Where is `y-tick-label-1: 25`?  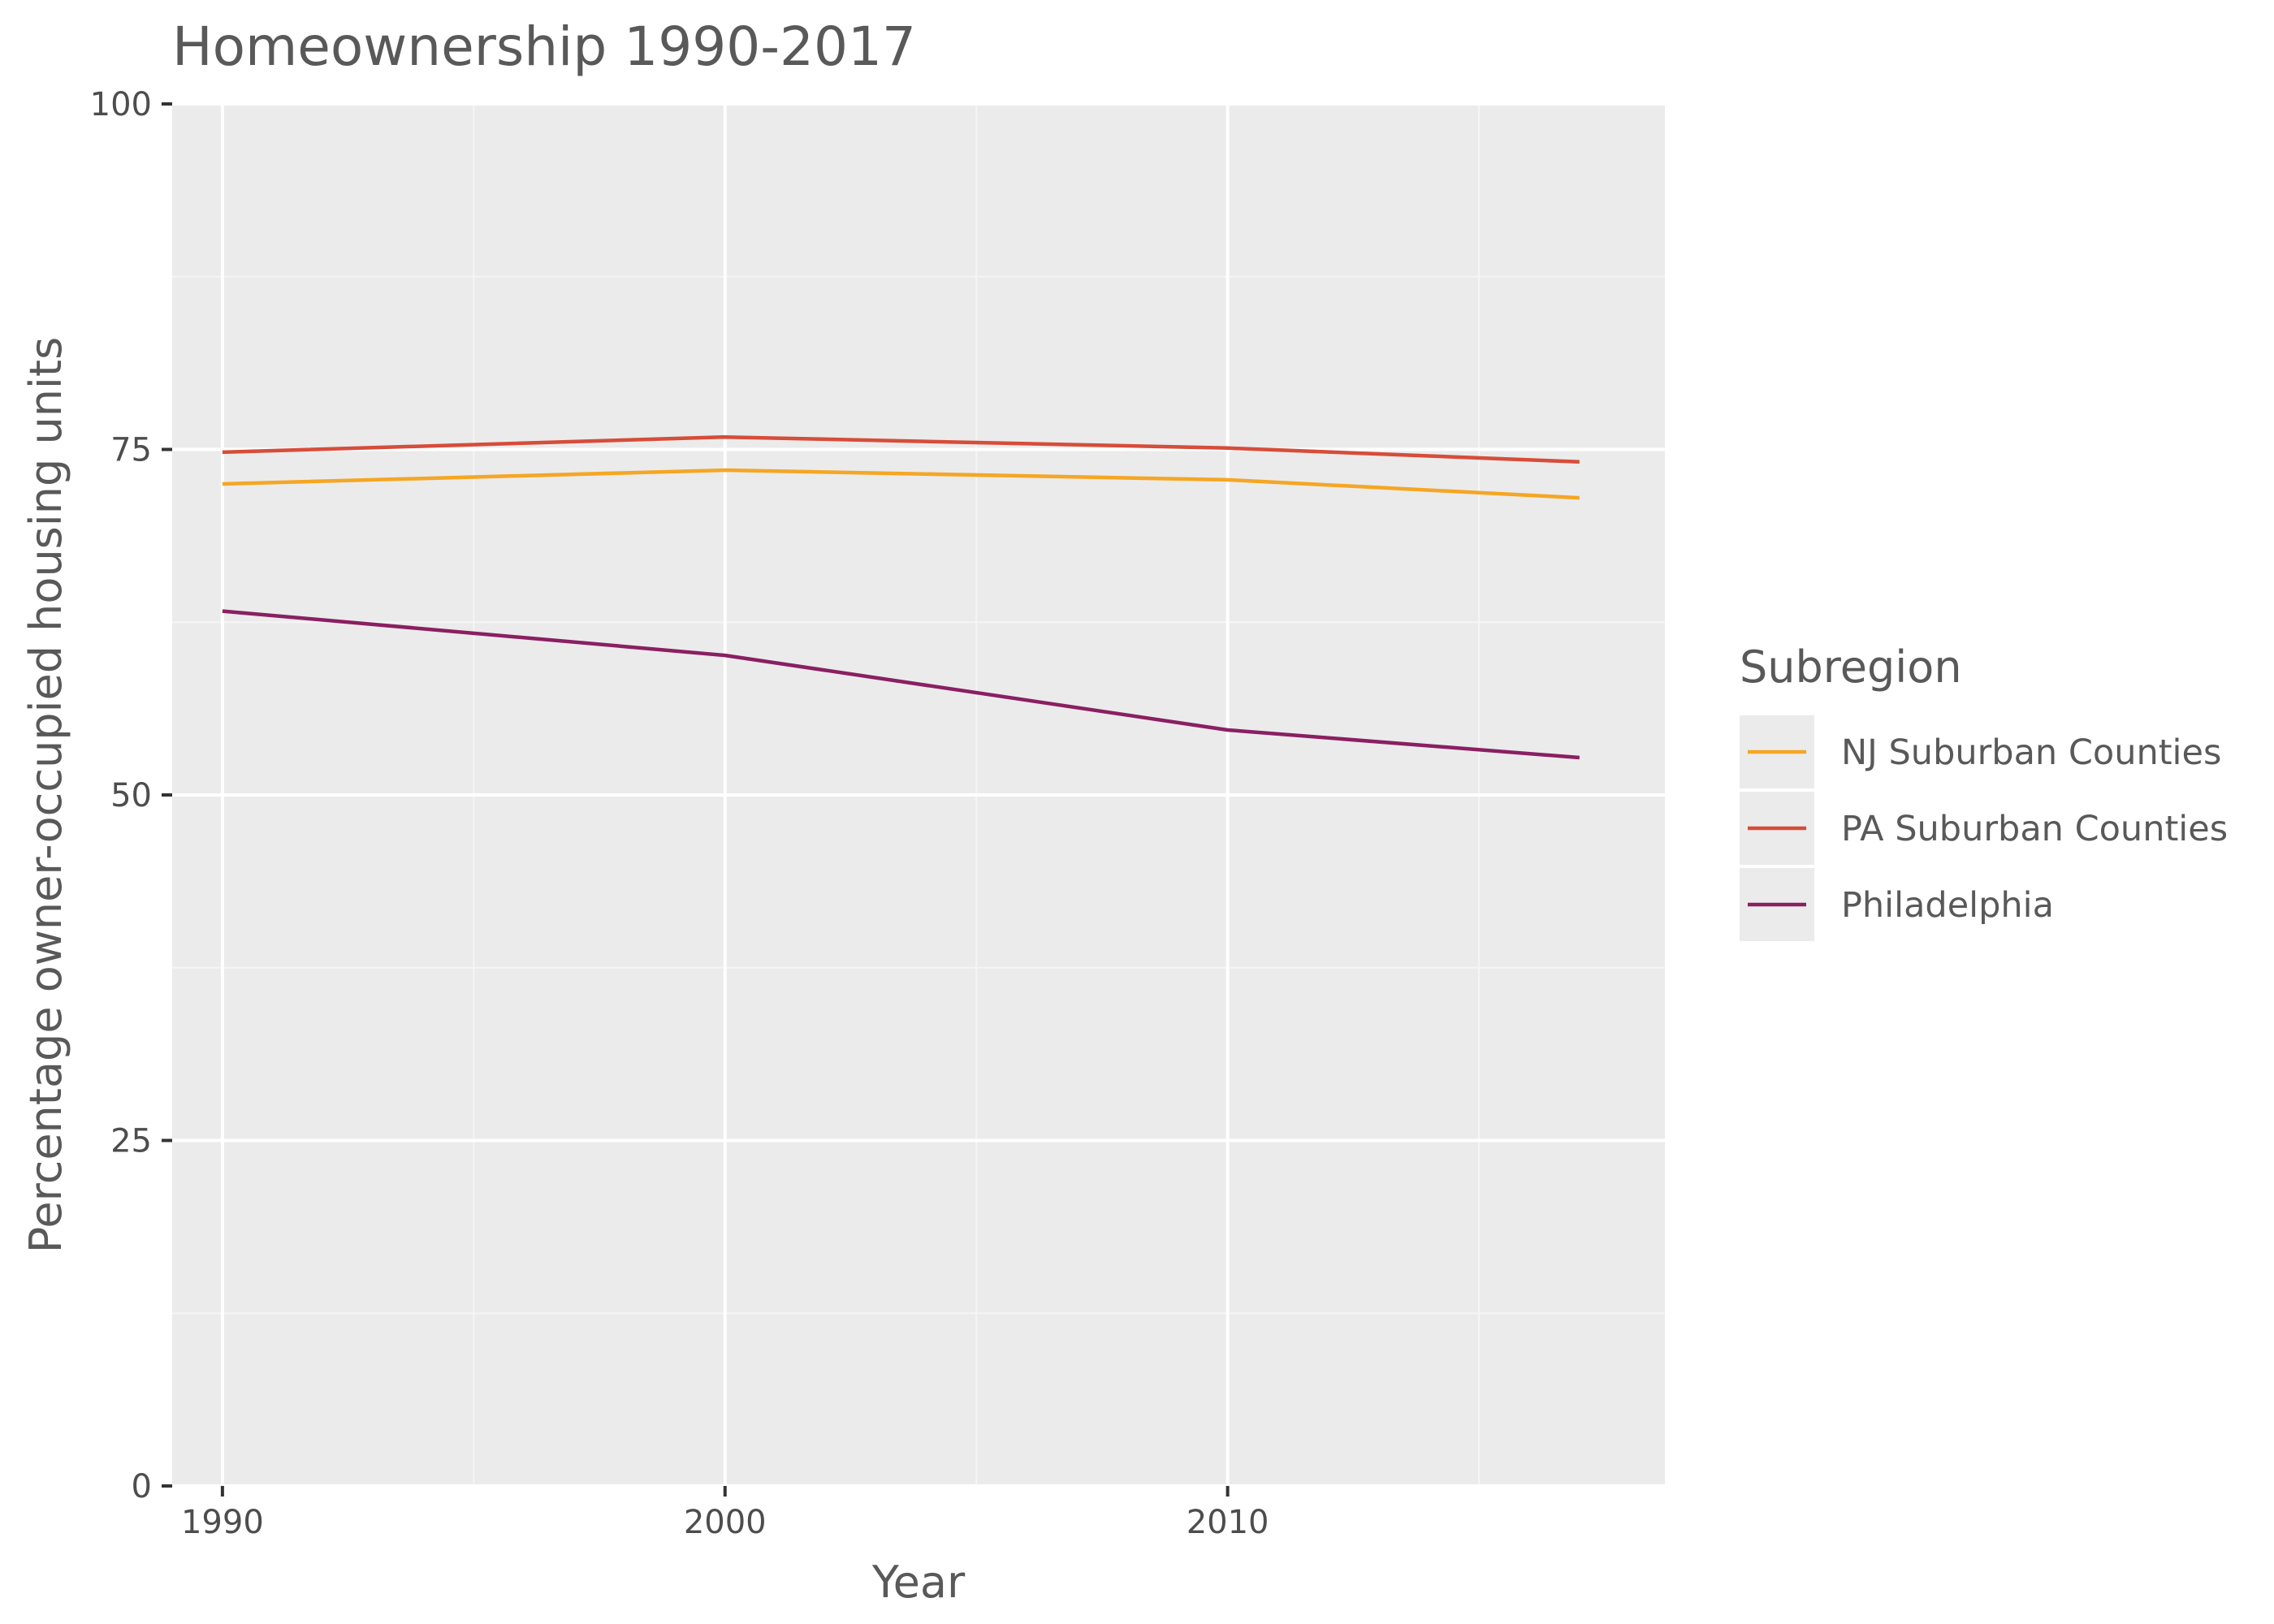 y-tick-label-1: 25 is located at coordinates (131, 1141).